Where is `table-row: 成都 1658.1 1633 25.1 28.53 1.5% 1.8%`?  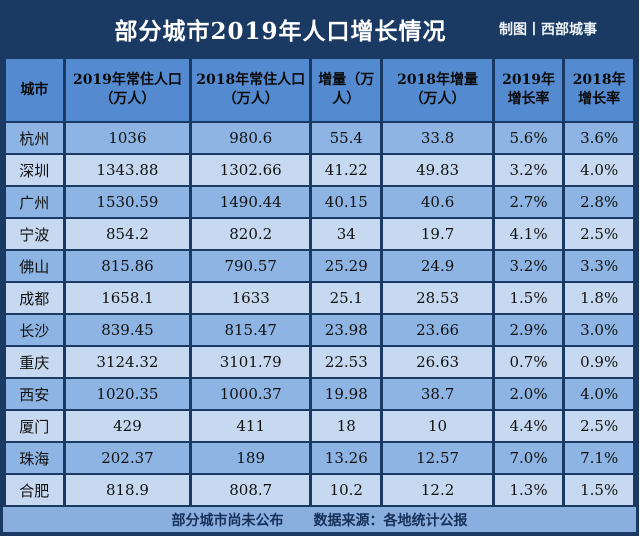
table-row: 成都 1658.1 1633 25.1 28.53 1.5% 1.8% is located at coordinates (319, 298).